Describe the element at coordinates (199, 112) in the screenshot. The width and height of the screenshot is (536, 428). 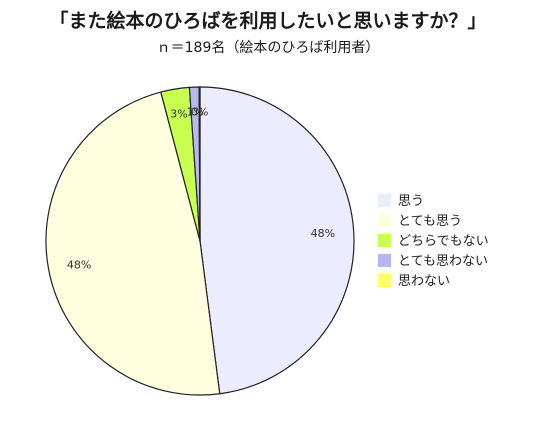
I see `pie-value-label-4: 0%` at that location.